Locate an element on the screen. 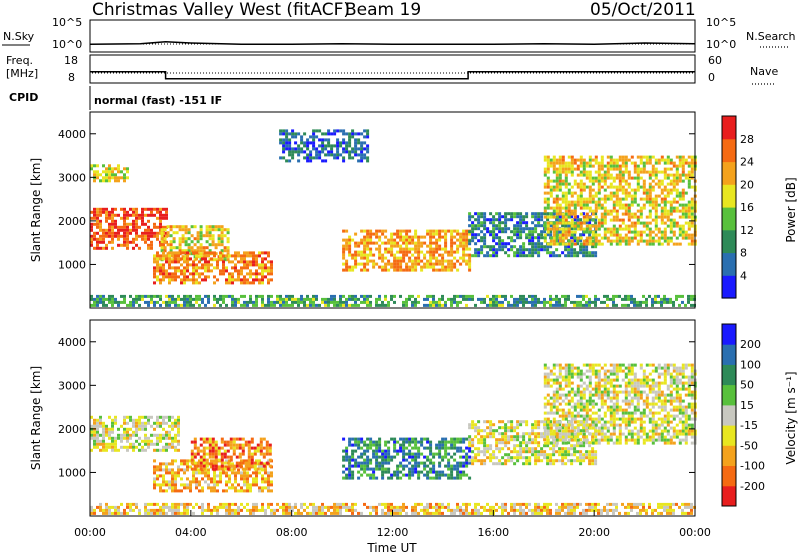 This screenshot has height=554, width=800. freq-tick-8: 8 is located at coordinates (71, 77).